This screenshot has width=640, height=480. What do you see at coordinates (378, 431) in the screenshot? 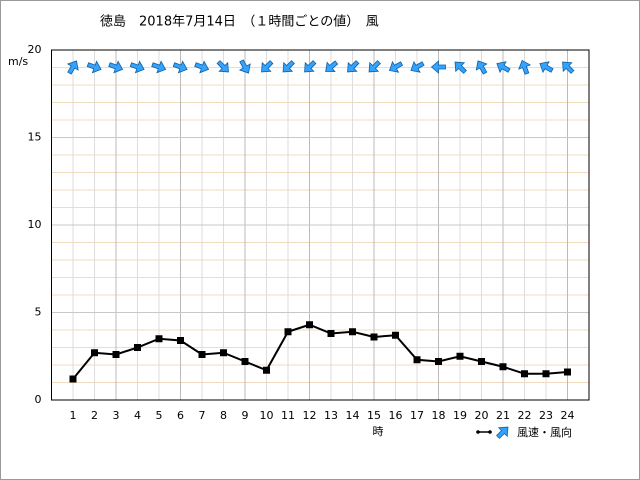
I see `x-axis-label: 時` at bounding box center [378, 431].